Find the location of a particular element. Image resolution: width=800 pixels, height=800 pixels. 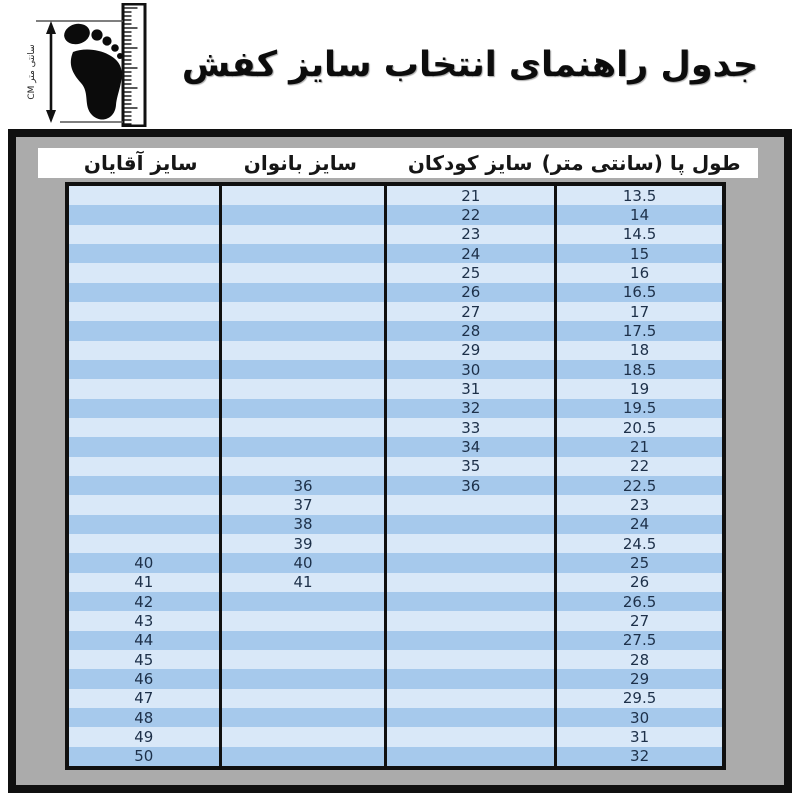

cell-foot-length: 29 is located at coordinates (638, 679).